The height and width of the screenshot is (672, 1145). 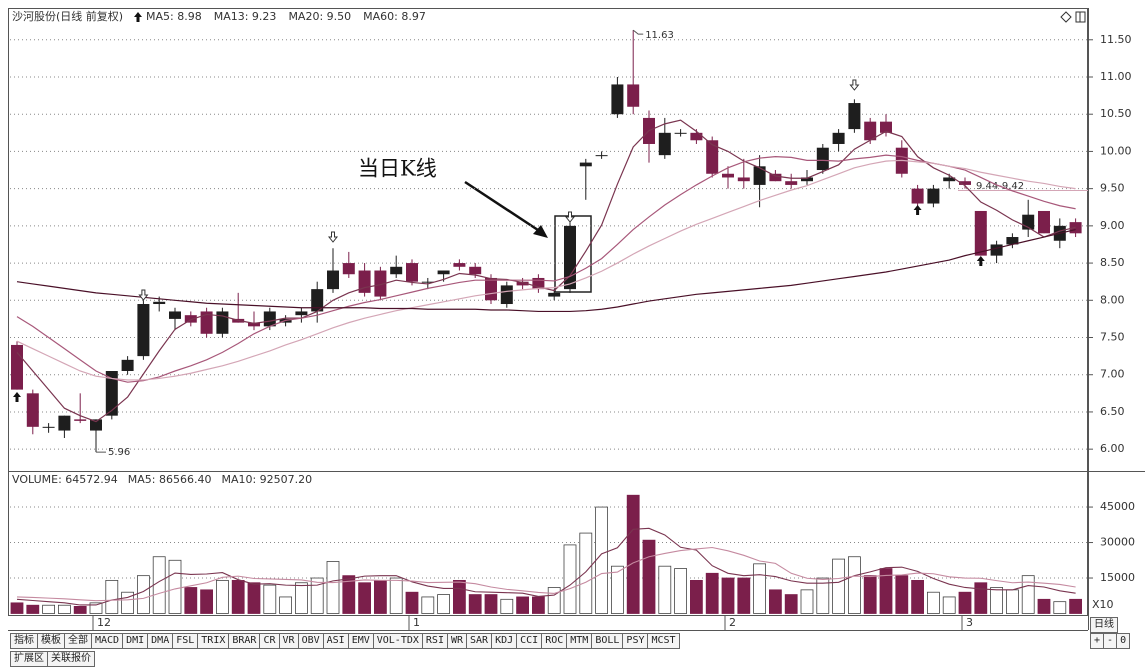 I want to click on tab: DMA, so click(x=160, y=641).